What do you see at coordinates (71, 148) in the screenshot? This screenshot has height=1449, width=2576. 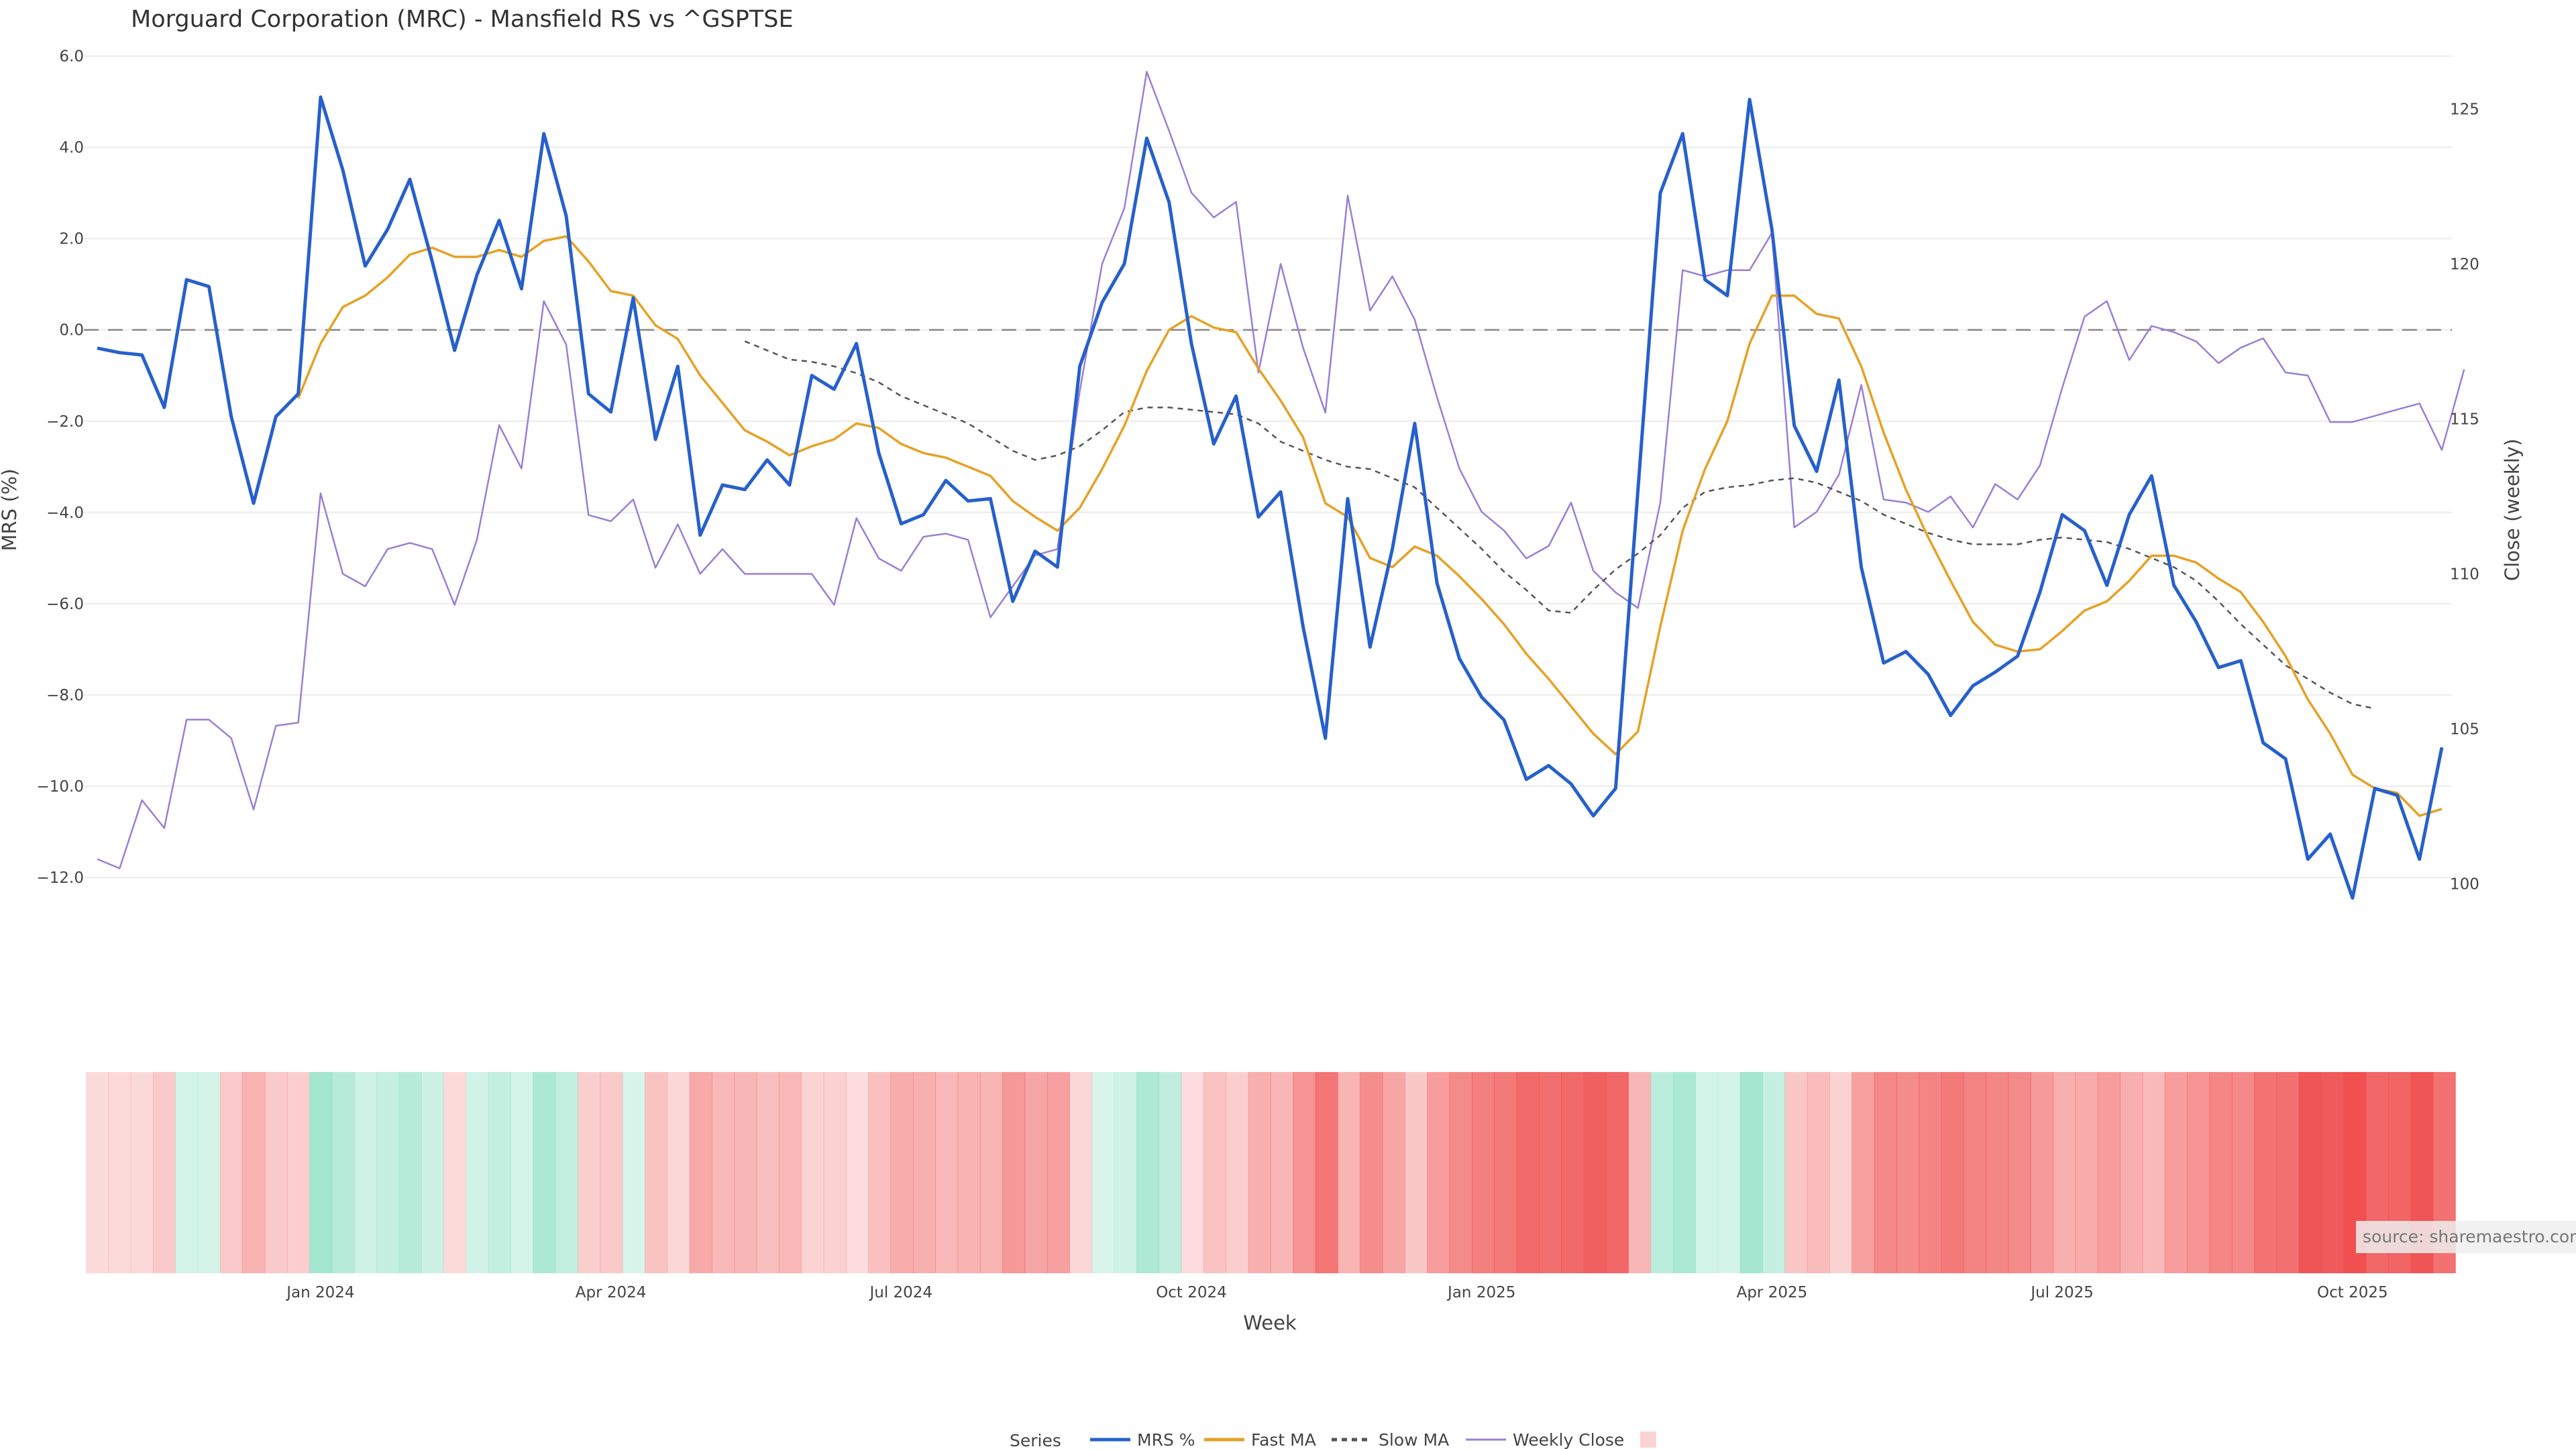 I see `y-tick-label: 4.0` at bounding box center [71, 148].